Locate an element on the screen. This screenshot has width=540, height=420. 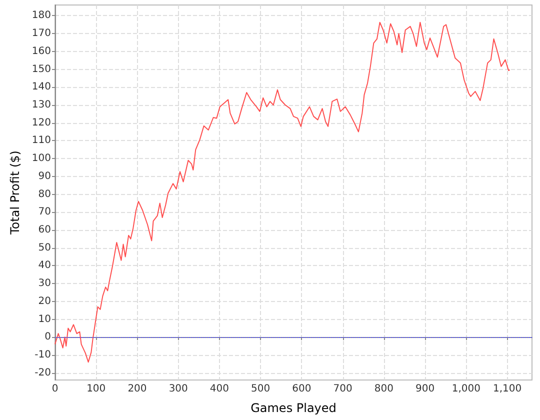
x-tick-label: 1,000 is located at coordinates (466, 389).